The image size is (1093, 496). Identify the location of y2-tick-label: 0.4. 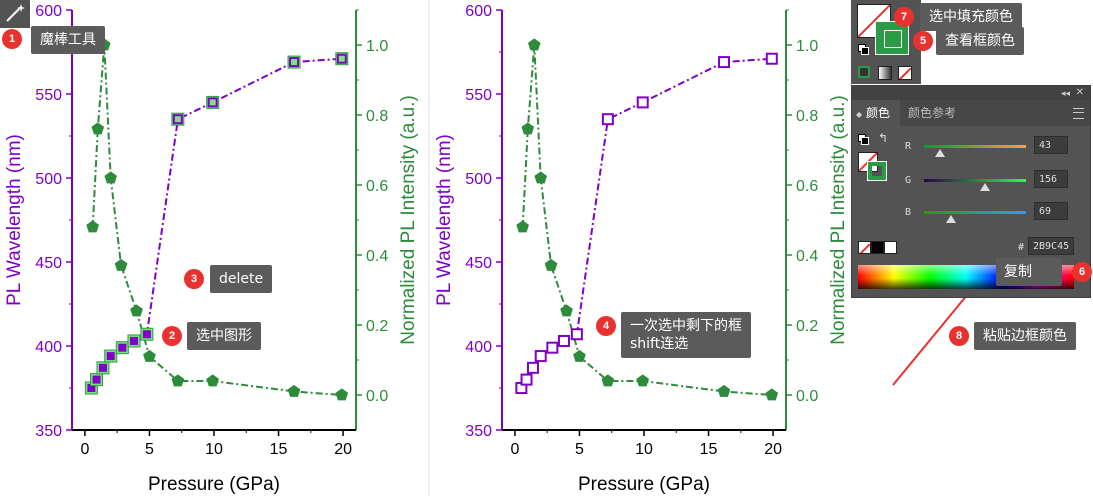
(807, 256).